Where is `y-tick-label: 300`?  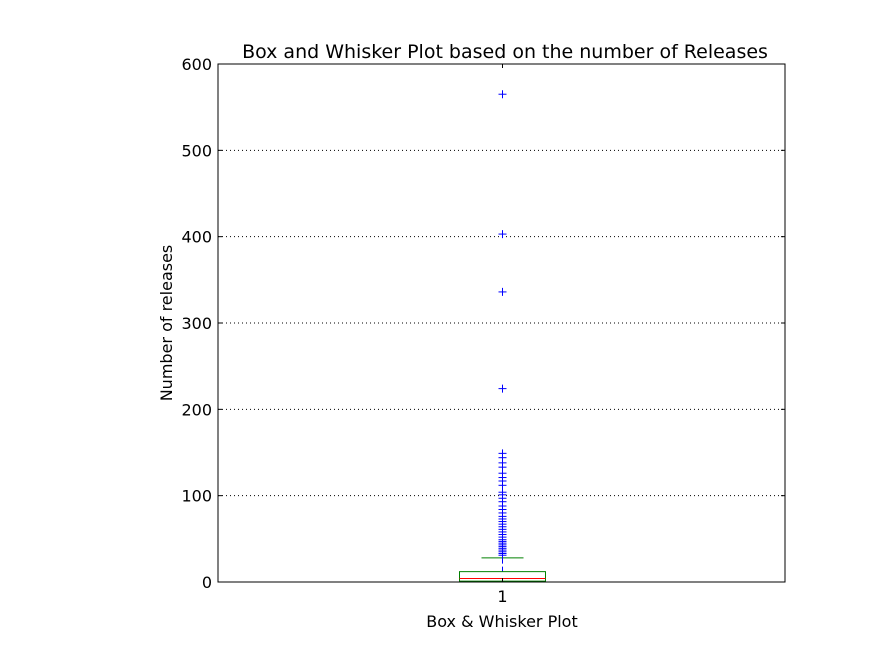 y-tick-label: 300 is located at coordinates (196, 323).